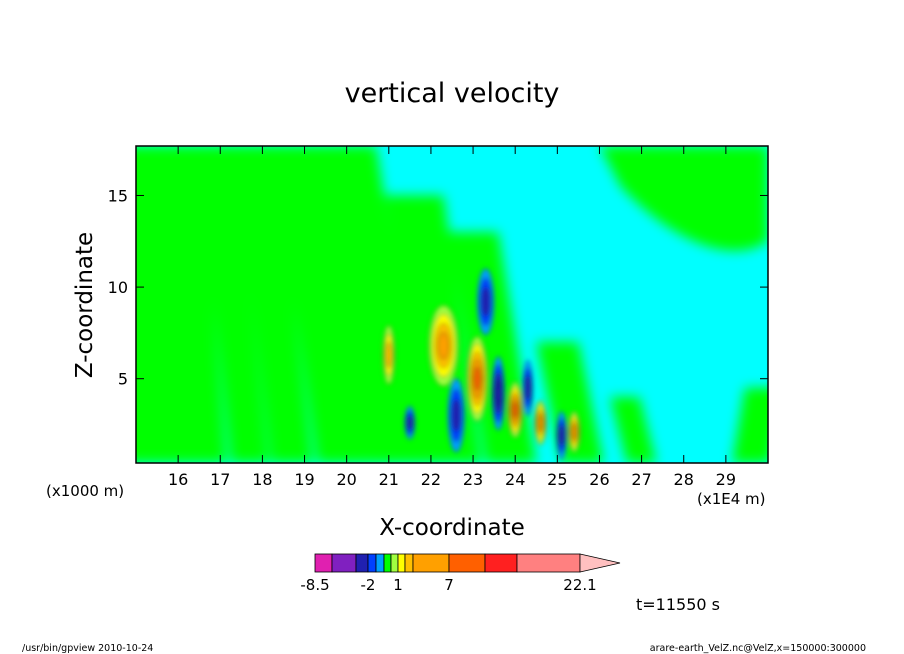 This screenshot has height=654, width=904. Describe the element at coordinates (452, 93) in the screenshot. I see `chart-title: vertical velocity` at that location.